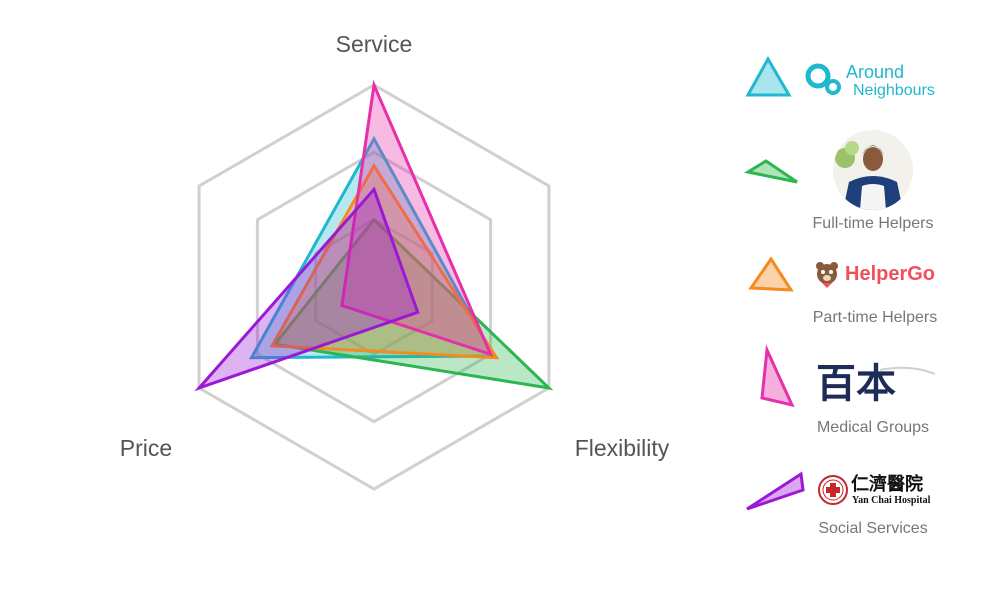 The height and width of the screenshot is (600, 1001). What do you see at coordinates (875, 72) in the screenshot?
I see `around-neighbours-brand-line1: Around` at bounding box center [875, 72].